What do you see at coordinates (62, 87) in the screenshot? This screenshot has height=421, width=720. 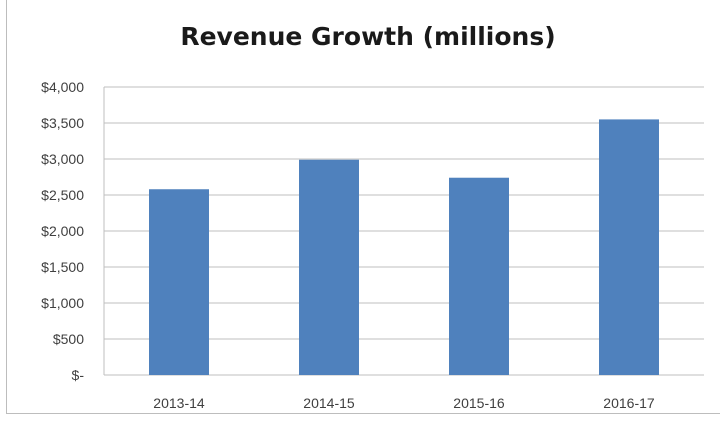 I see `y-tick-label: $4,000` at bounding box center [62, 87].